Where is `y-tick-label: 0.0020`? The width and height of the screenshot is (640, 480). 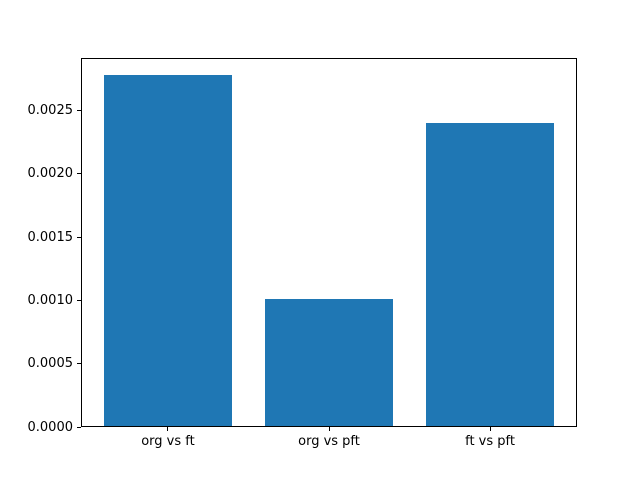 y-tick-label: 0.0020 is located at coordinates (50, 174).